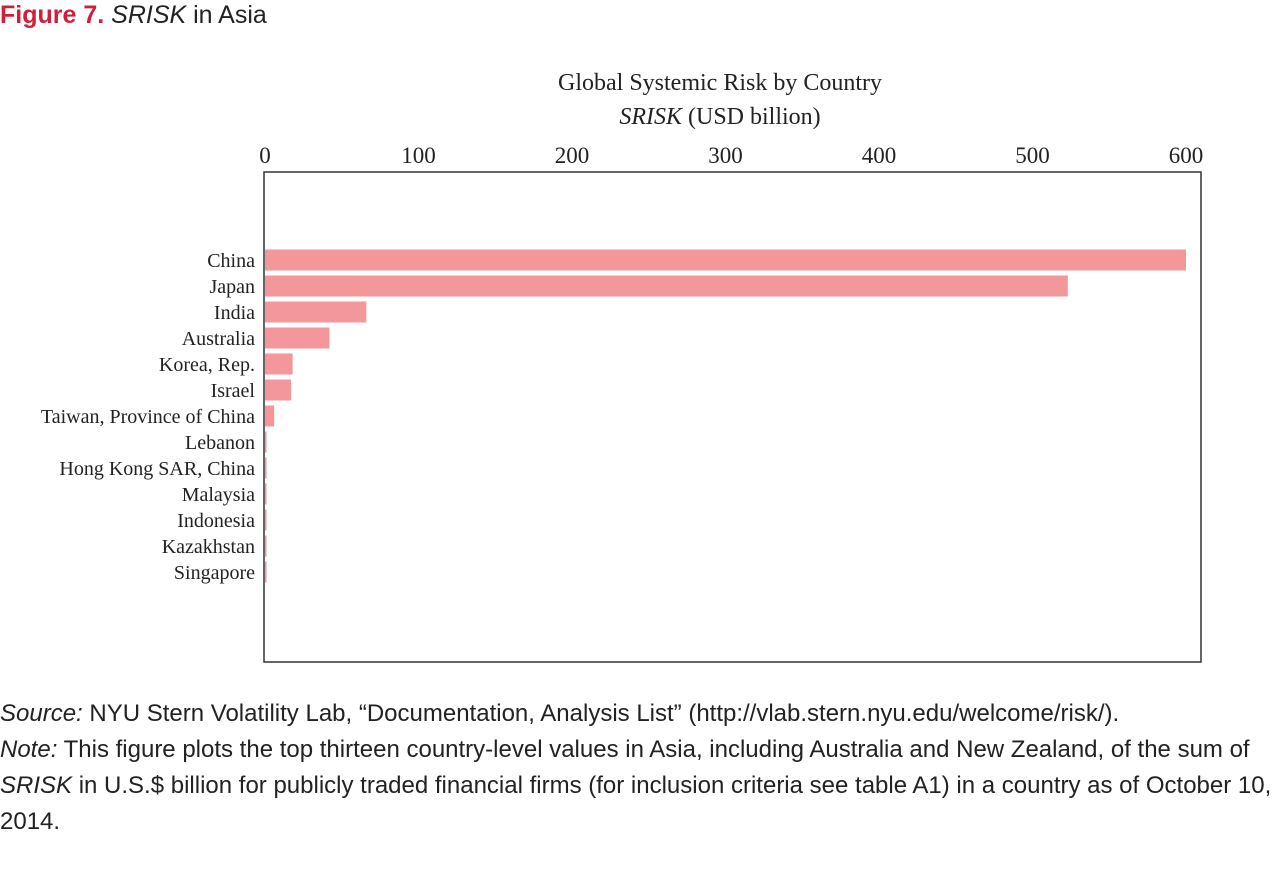 The width and height of the screenshot is (1280, 889). What do you see at coordinates (207, 365) in the screenshot?
I see `category-label: Korea, Rep.` at bounding box center [207, 365].